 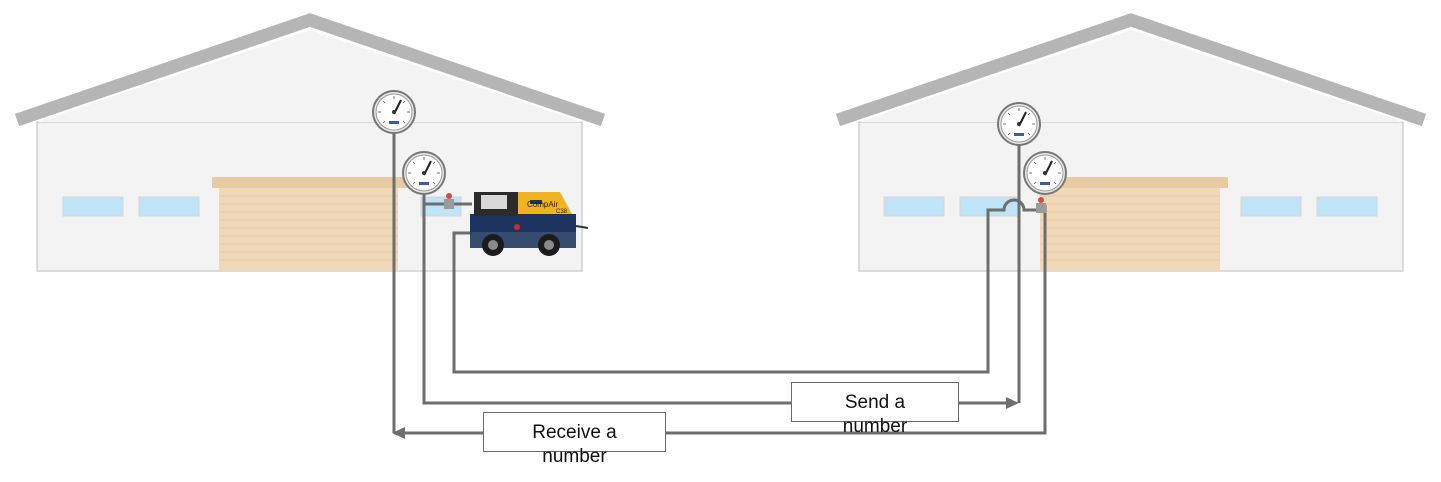 I want to click on right-building-roof, so click(x=1131, y=70).